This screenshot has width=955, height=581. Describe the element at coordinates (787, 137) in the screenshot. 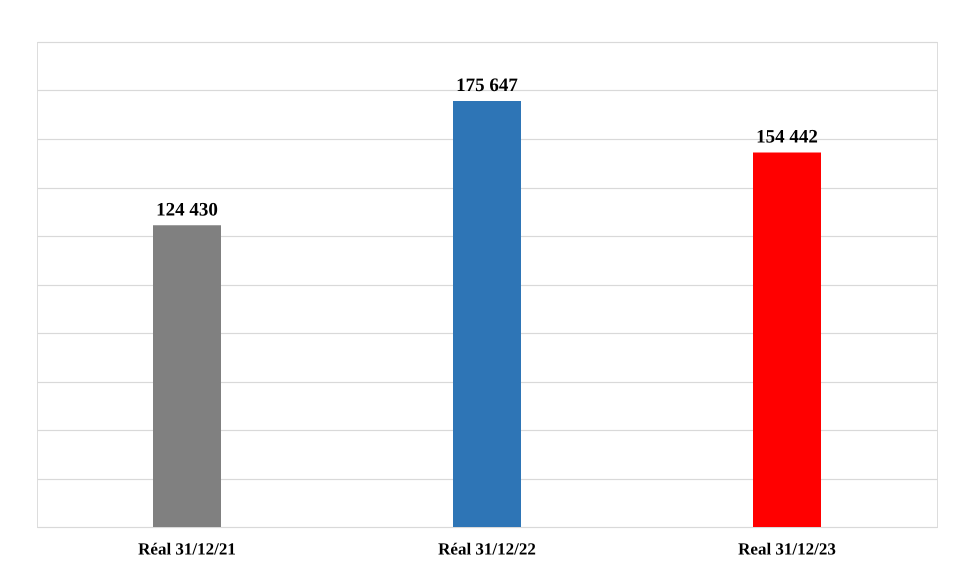

I see `data-label: 154 442` at that location.